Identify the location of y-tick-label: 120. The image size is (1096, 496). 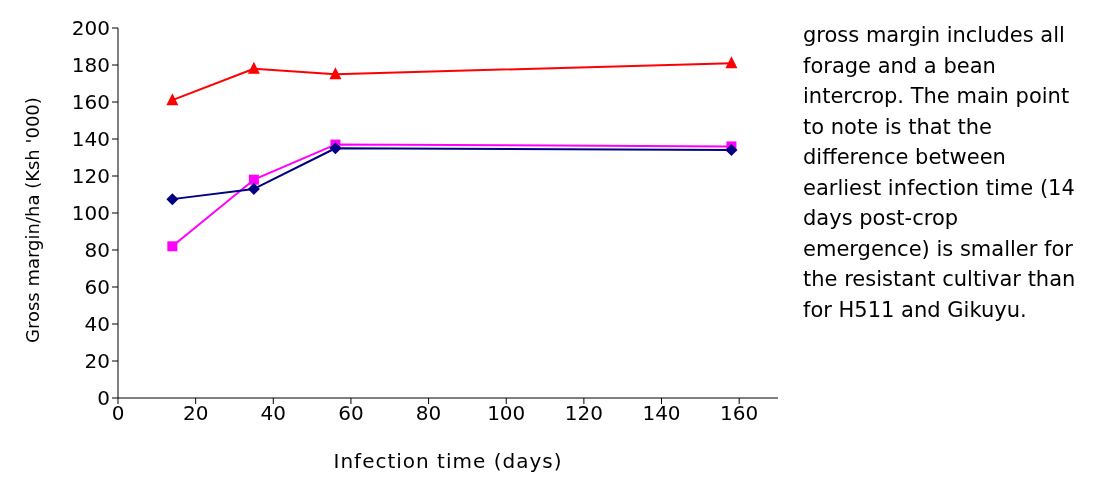
(90, 176).